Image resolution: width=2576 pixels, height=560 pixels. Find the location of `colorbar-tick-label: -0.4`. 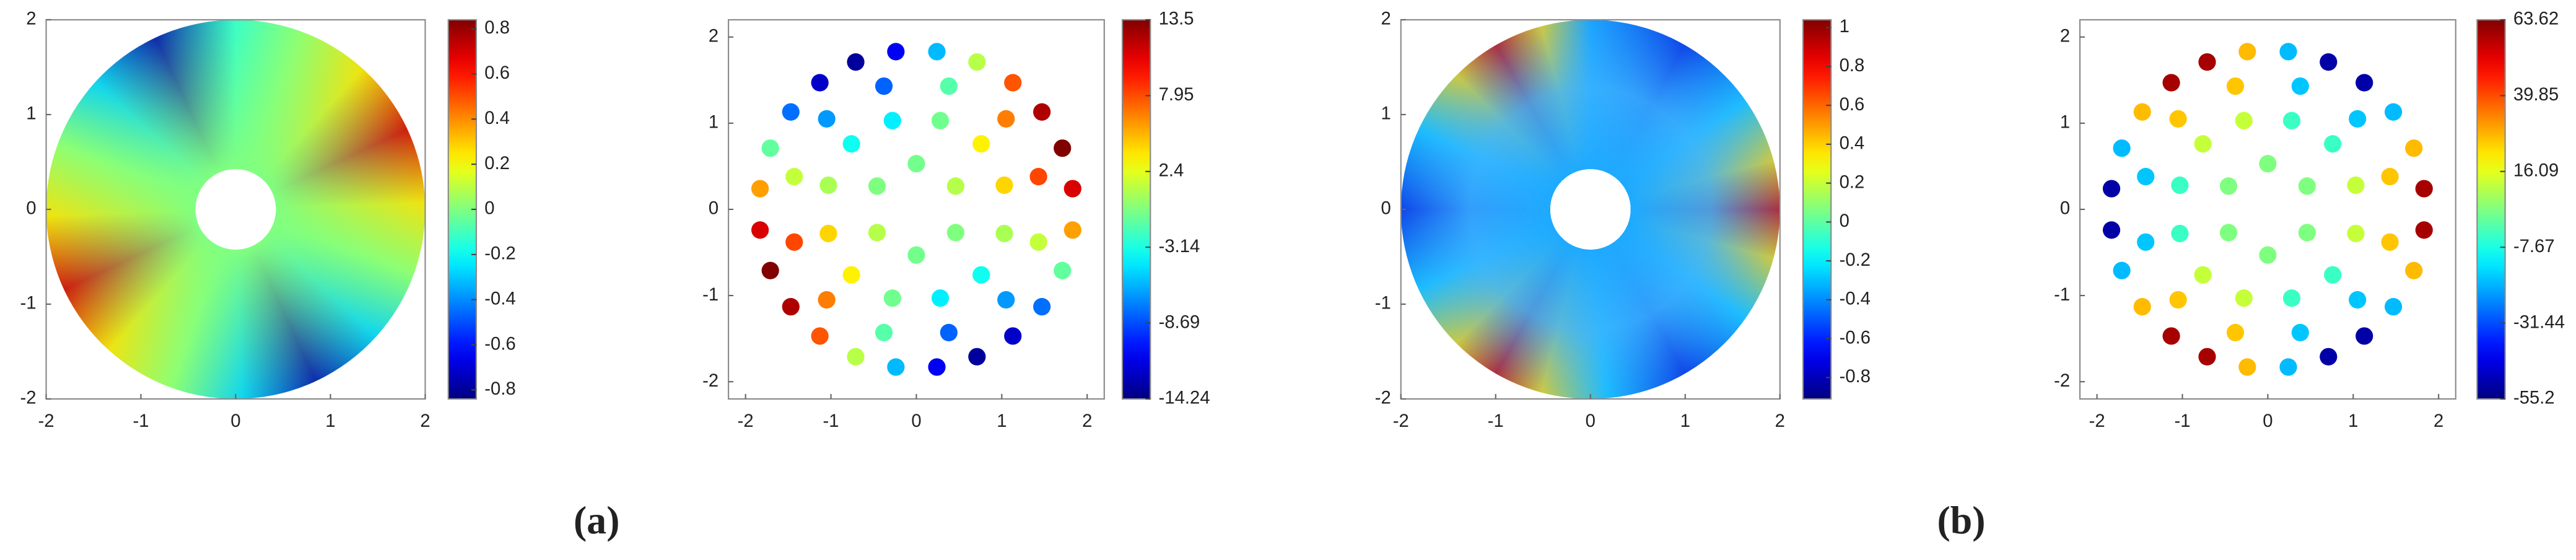

colorbar-tick-label: -0.4 is located at coordinates (1855, 299).